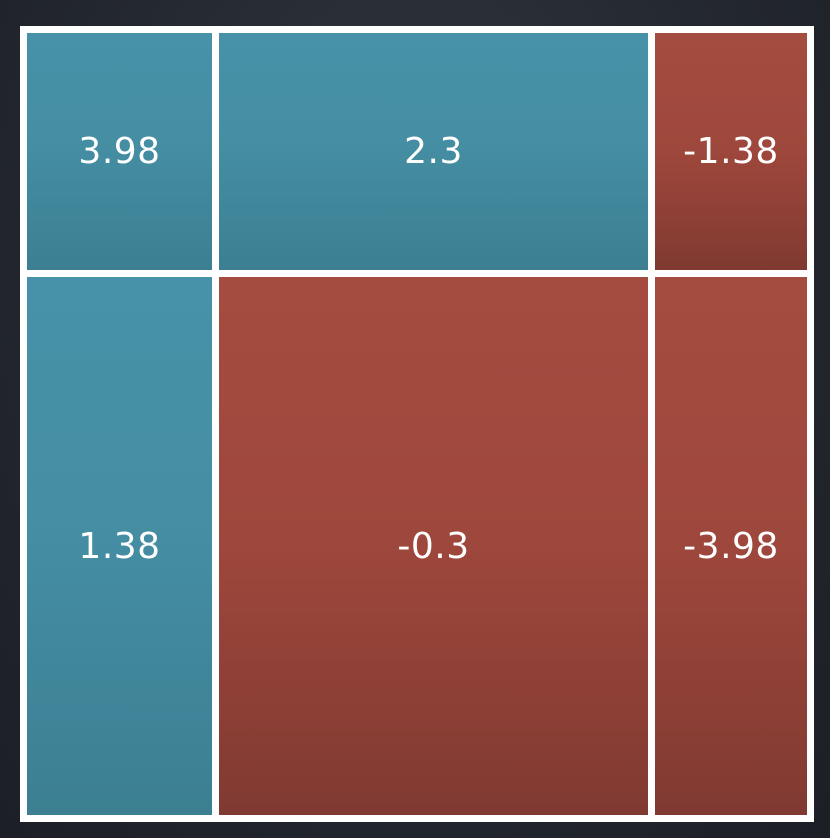  I want to click on cell-r2-c1: 1.38, so click(119, 546).